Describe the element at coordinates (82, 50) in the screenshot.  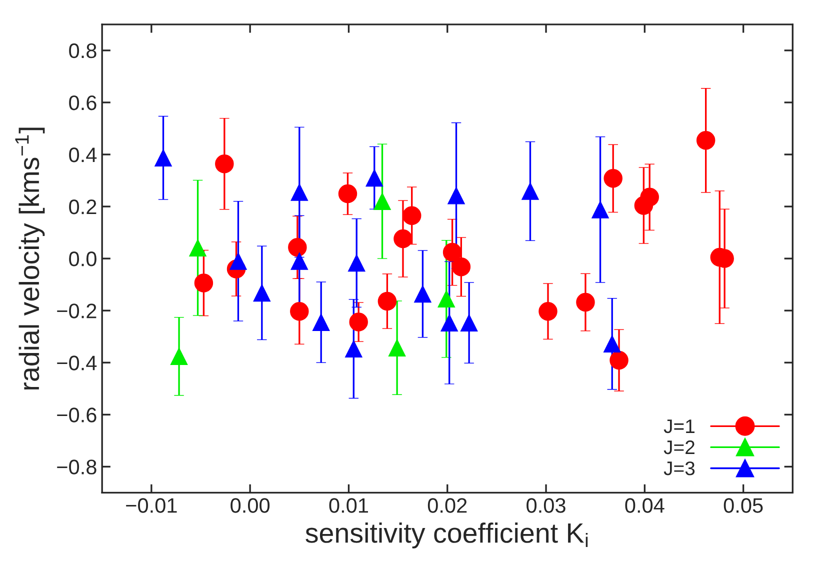
I see `y-tick-label: 0.8` at that location.